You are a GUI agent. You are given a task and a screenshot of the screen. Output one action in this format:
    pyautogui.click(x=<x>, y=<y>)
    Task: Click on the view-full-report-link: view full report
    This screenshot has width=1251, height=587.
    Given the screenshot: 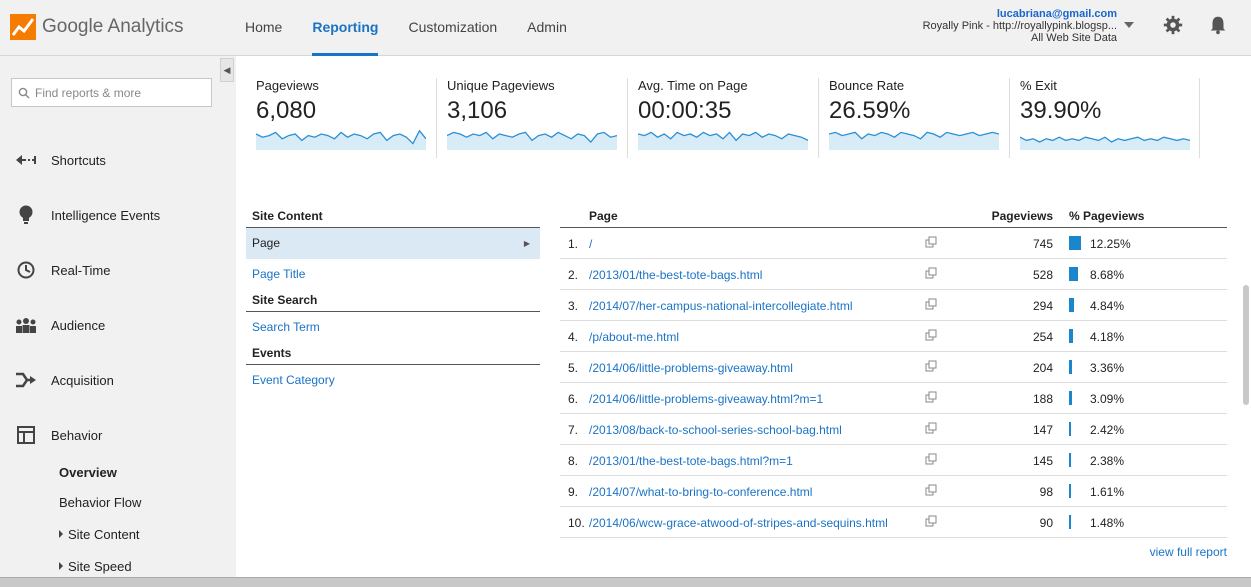 What is the action you would take?
    pyautogui.click(x=1188, y=552)
    